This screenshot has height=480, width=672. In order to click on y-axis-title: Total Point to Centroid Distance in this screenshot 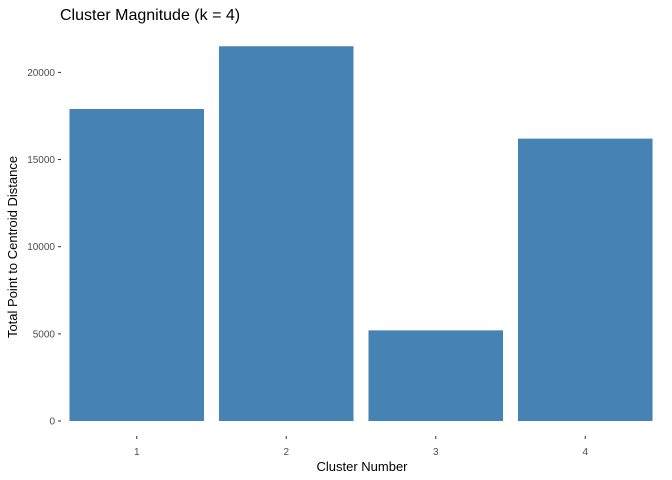, I will do `click(12, 247)`.